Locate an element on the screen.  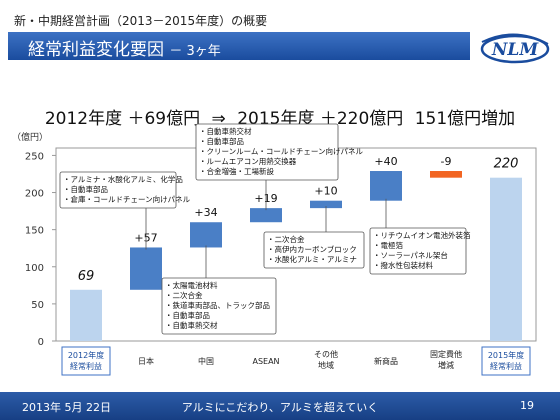
y-tick-label: 100 is located at coordinates (34, 268).